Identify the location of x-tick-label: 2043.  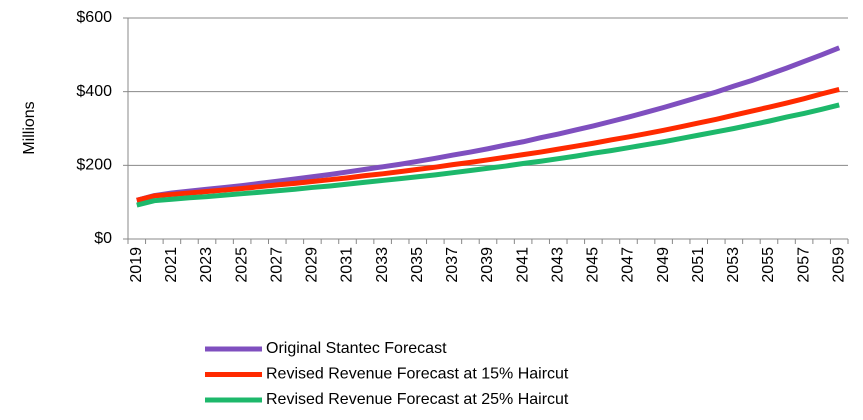
(557, 265).